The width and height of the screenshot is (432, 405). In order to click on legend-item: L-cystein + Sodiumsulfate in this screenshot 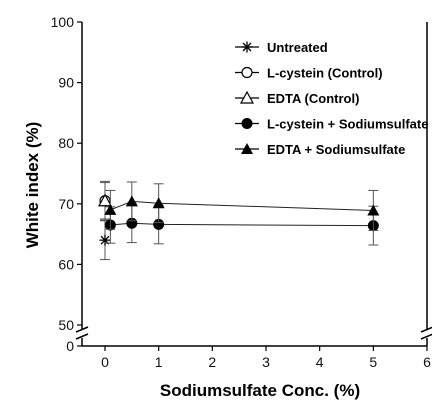, I will do `click(331, 124)`.